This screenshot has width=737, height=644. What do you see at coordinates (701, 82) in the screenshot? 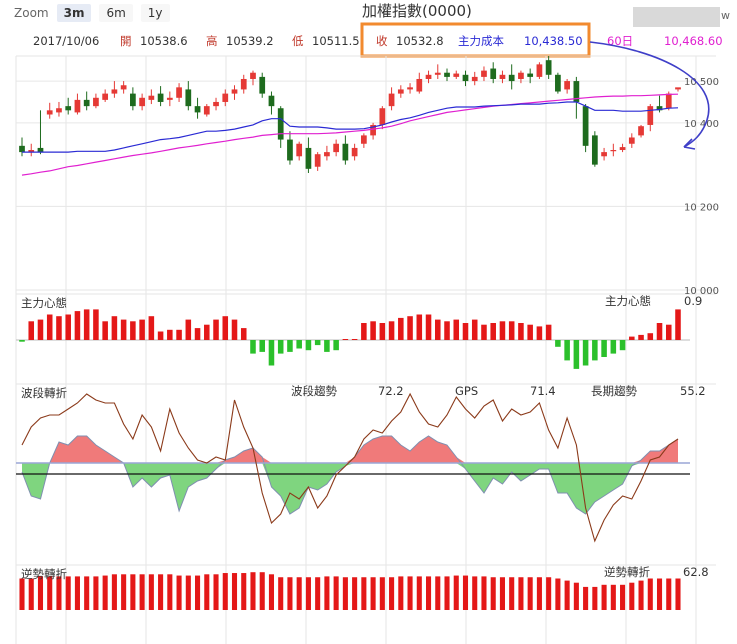
I see `price-y-tick-label-0: 10 500` at bounding box center [701, 82].